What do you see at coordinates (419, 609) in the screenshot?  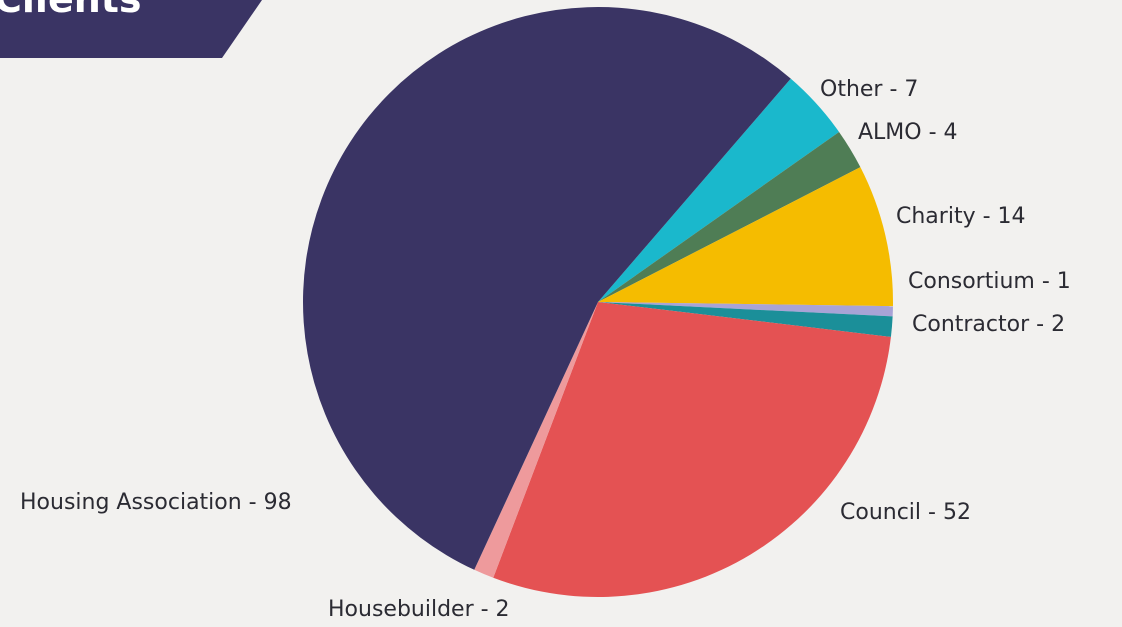 I see `slice-label: Housebuilder - 2` at bounding box center [419, 609].